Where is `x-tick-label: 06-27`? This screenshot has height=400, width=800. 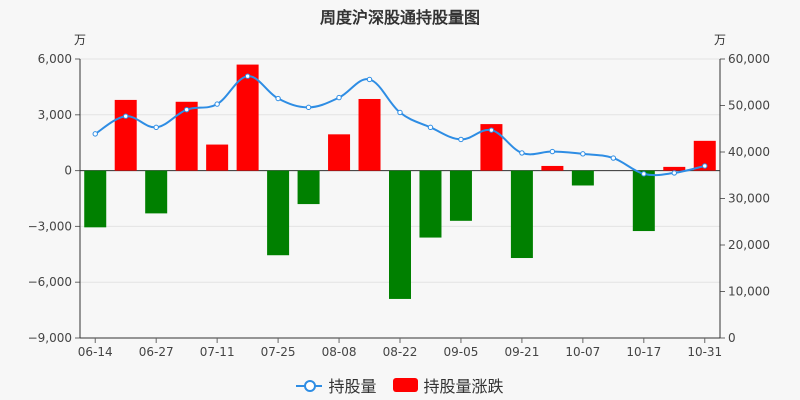
x-tick-label: 06-27 is located at coordinates (156, 352).